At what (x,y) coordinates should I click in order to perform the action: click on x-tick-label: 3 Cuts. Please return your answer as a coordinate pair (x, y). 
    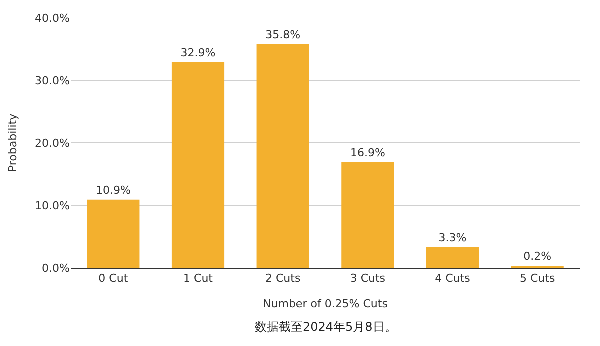
    Looking at the image, I should click on (368, 279).